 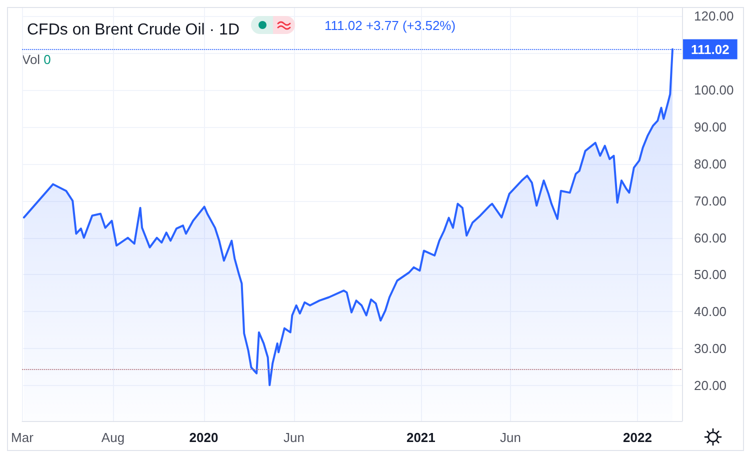 I want to click on x-tick-label: Mar, so click(x=22, y=437).